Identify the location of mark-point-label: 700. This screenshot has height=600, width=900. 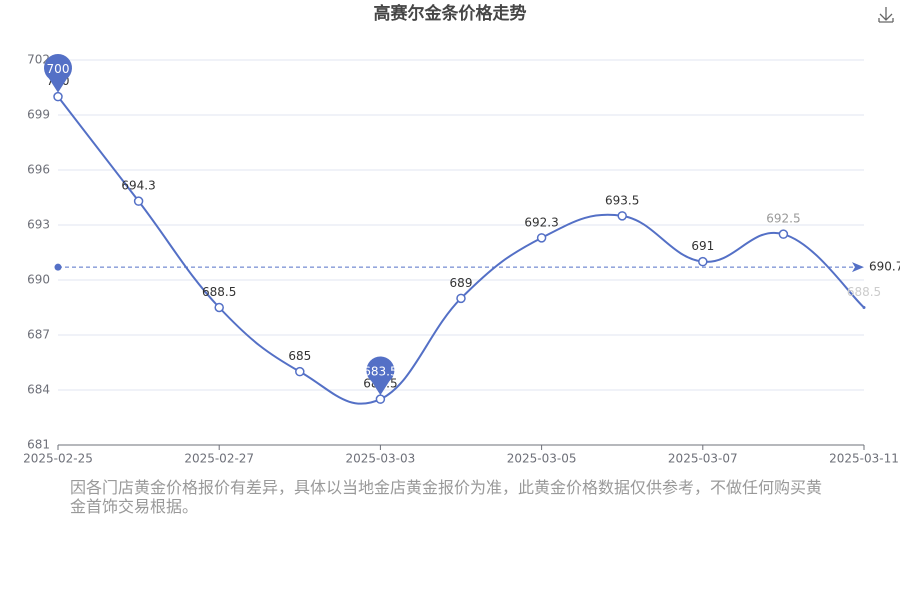
(58, 69).